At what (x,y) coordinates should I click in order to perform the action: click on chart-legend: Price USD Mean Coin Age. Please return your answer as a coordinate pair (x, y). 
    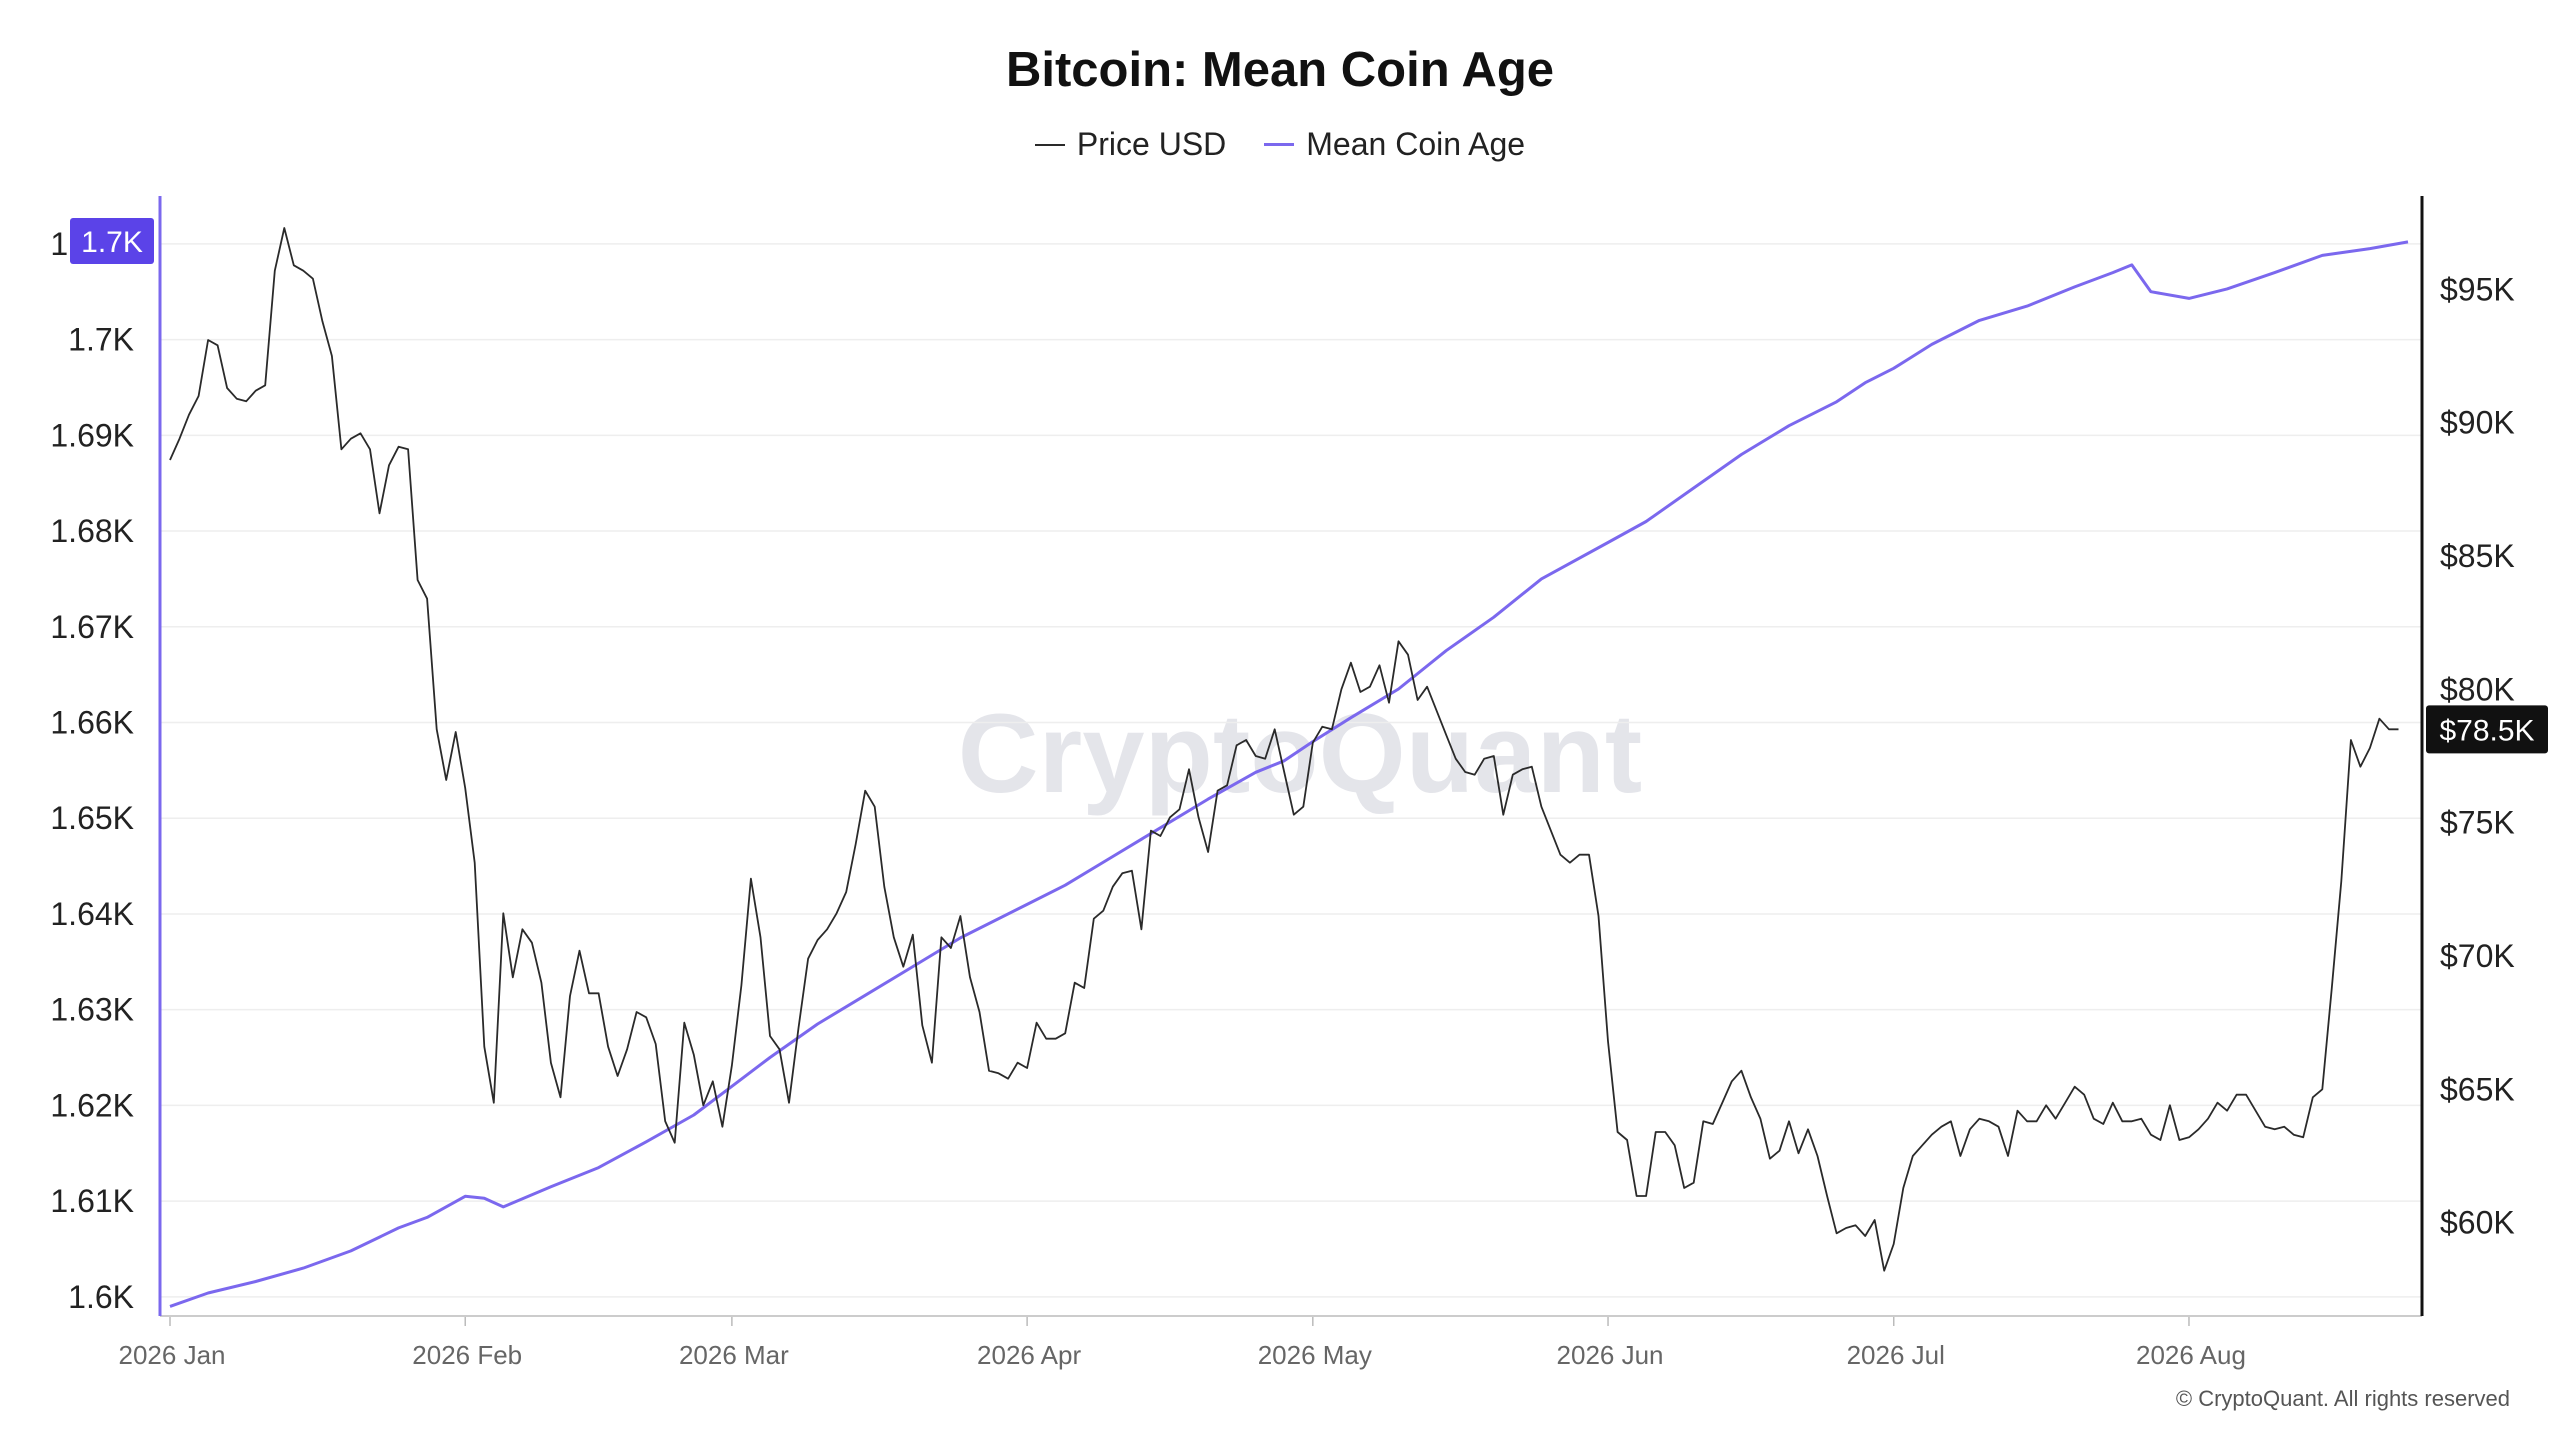
    Looking at the image, I should click on (1280, 144).